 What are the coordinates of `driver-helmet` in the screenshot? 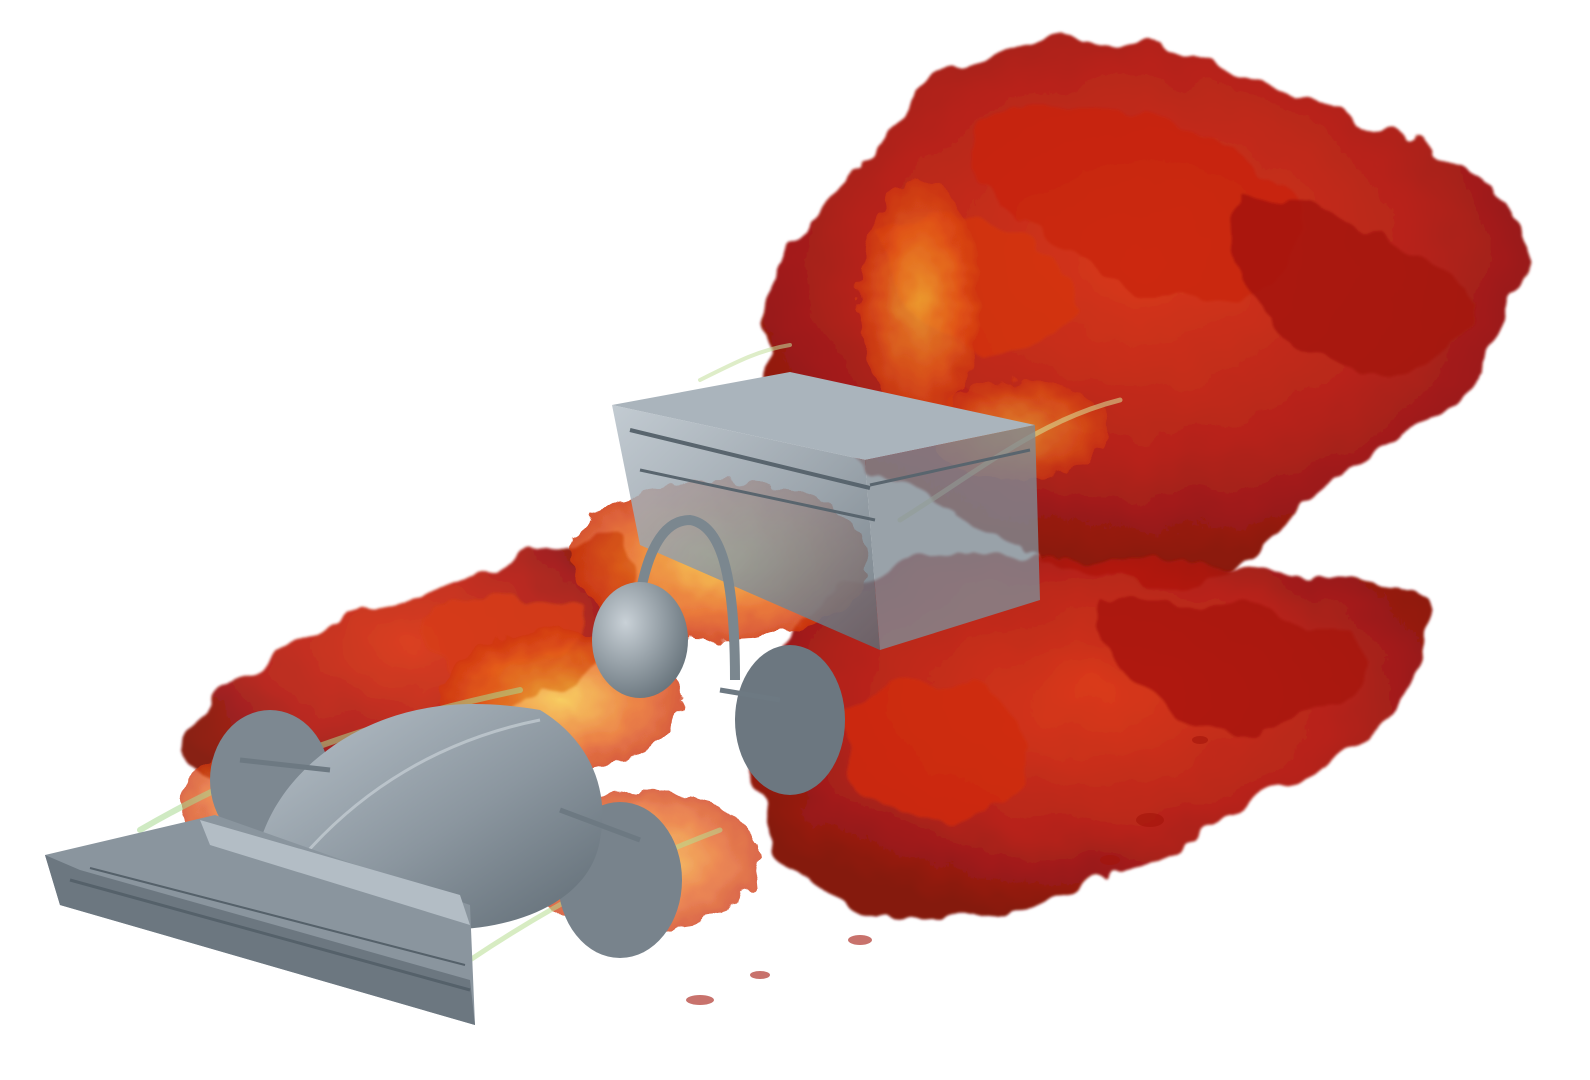 It's located at (640, 640).